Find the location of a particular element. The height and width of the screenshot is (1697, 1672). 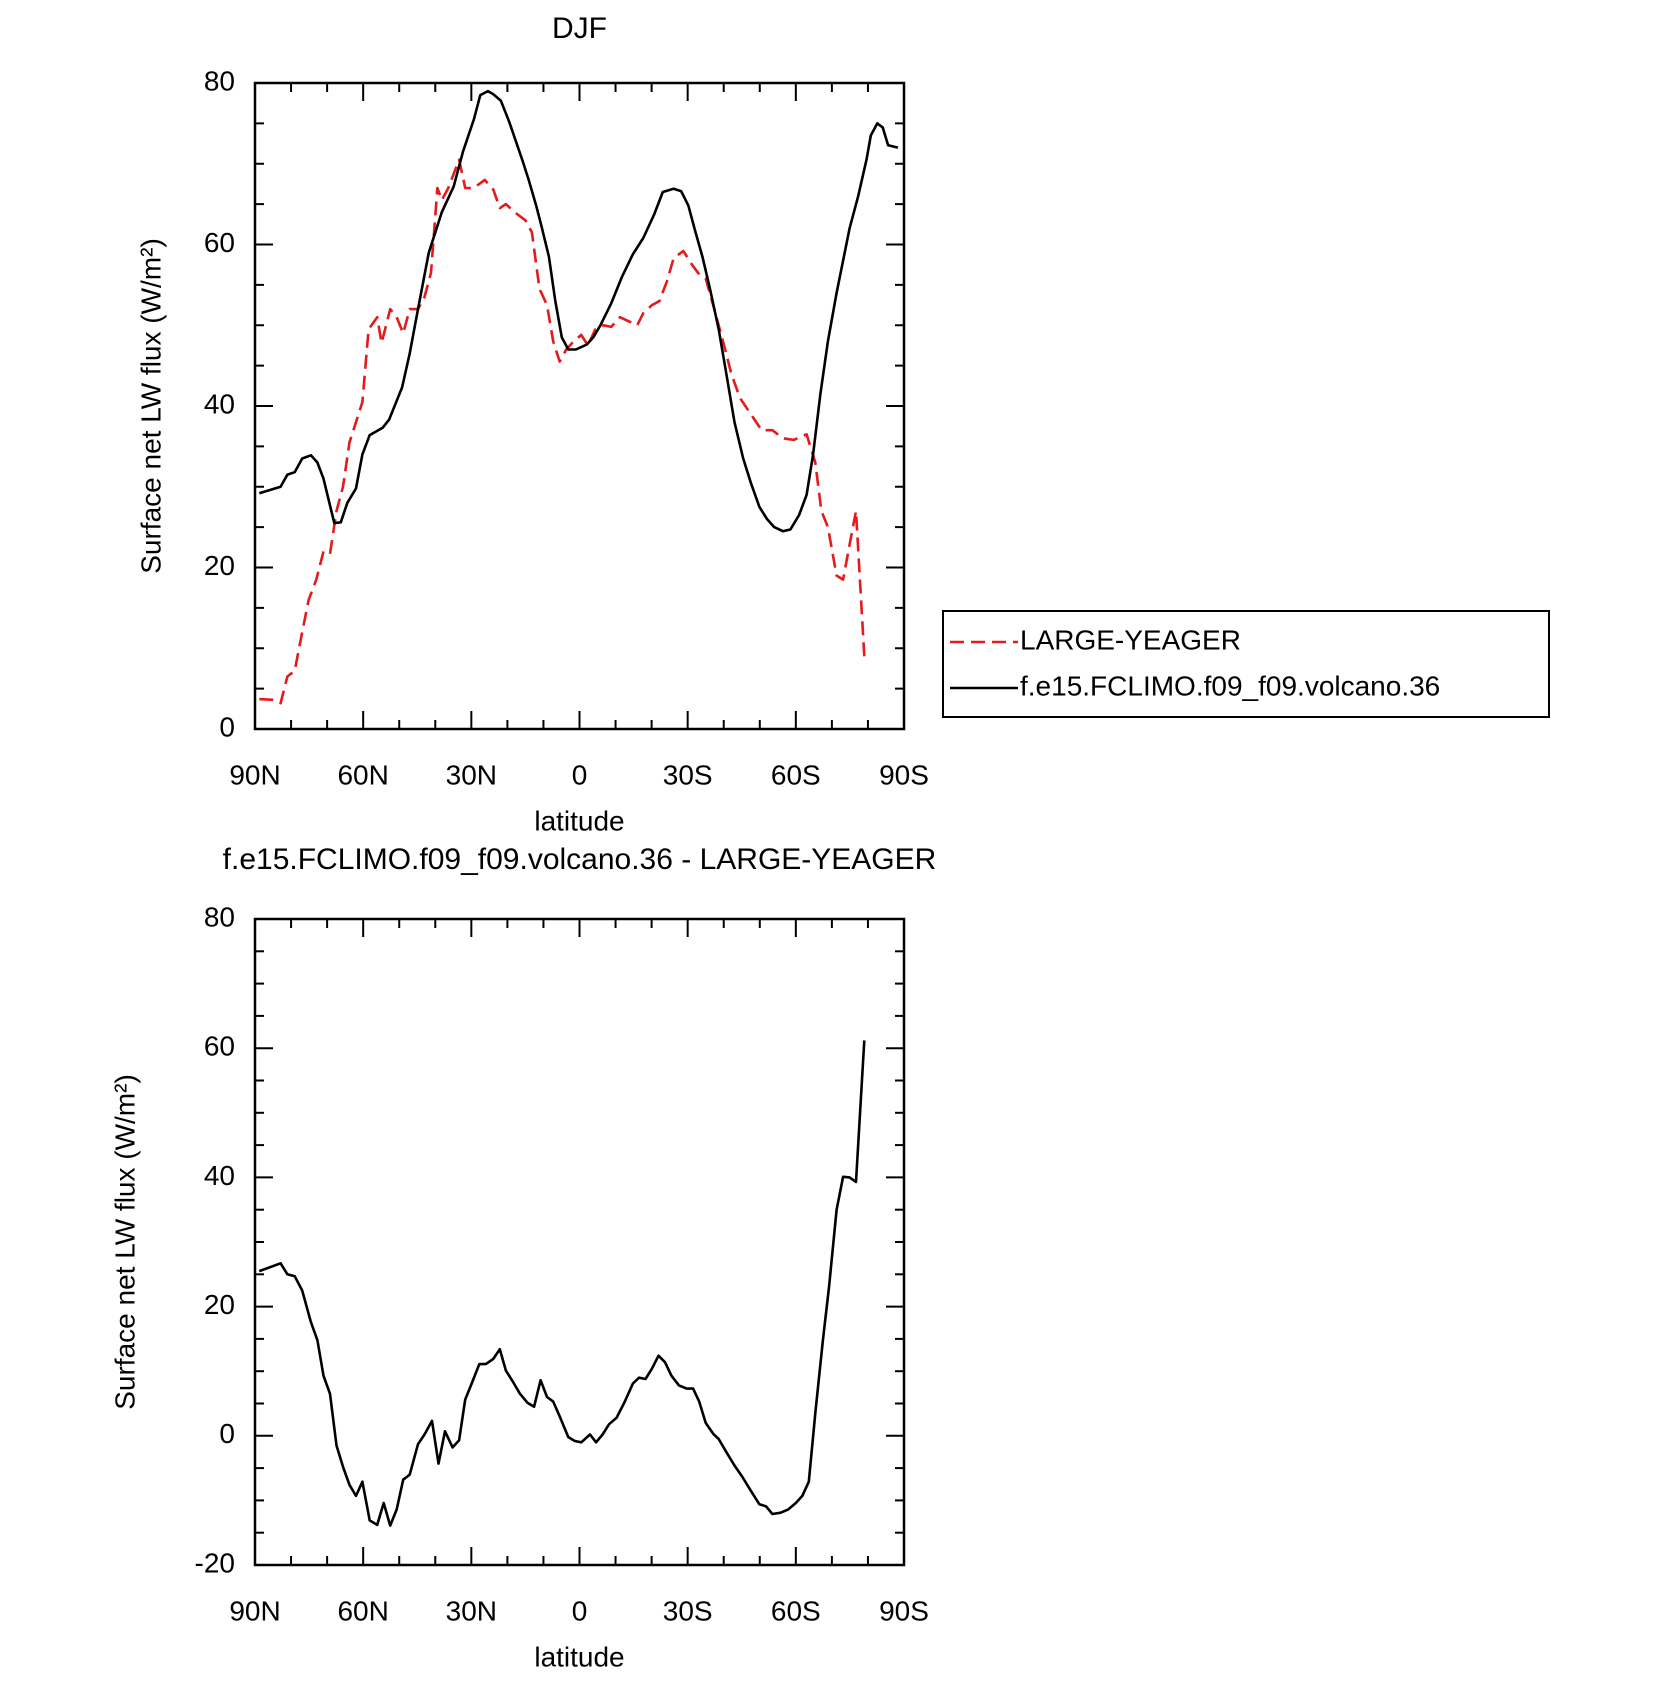

chart-title: DJF is located at coordinates (579, 28).